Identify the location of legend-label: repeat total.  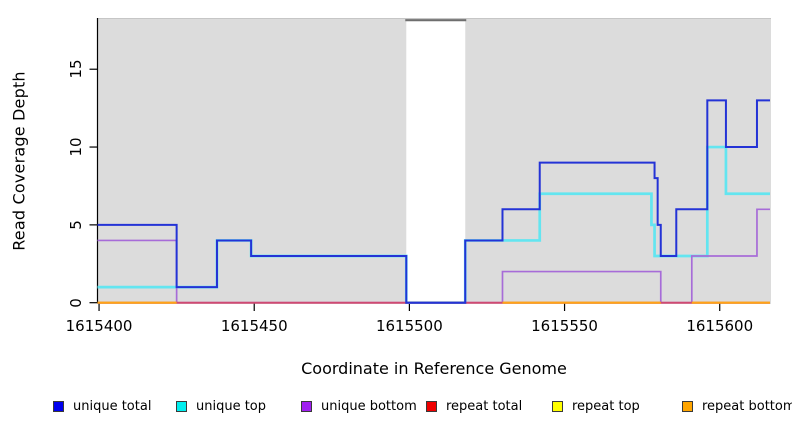
(484, 406).